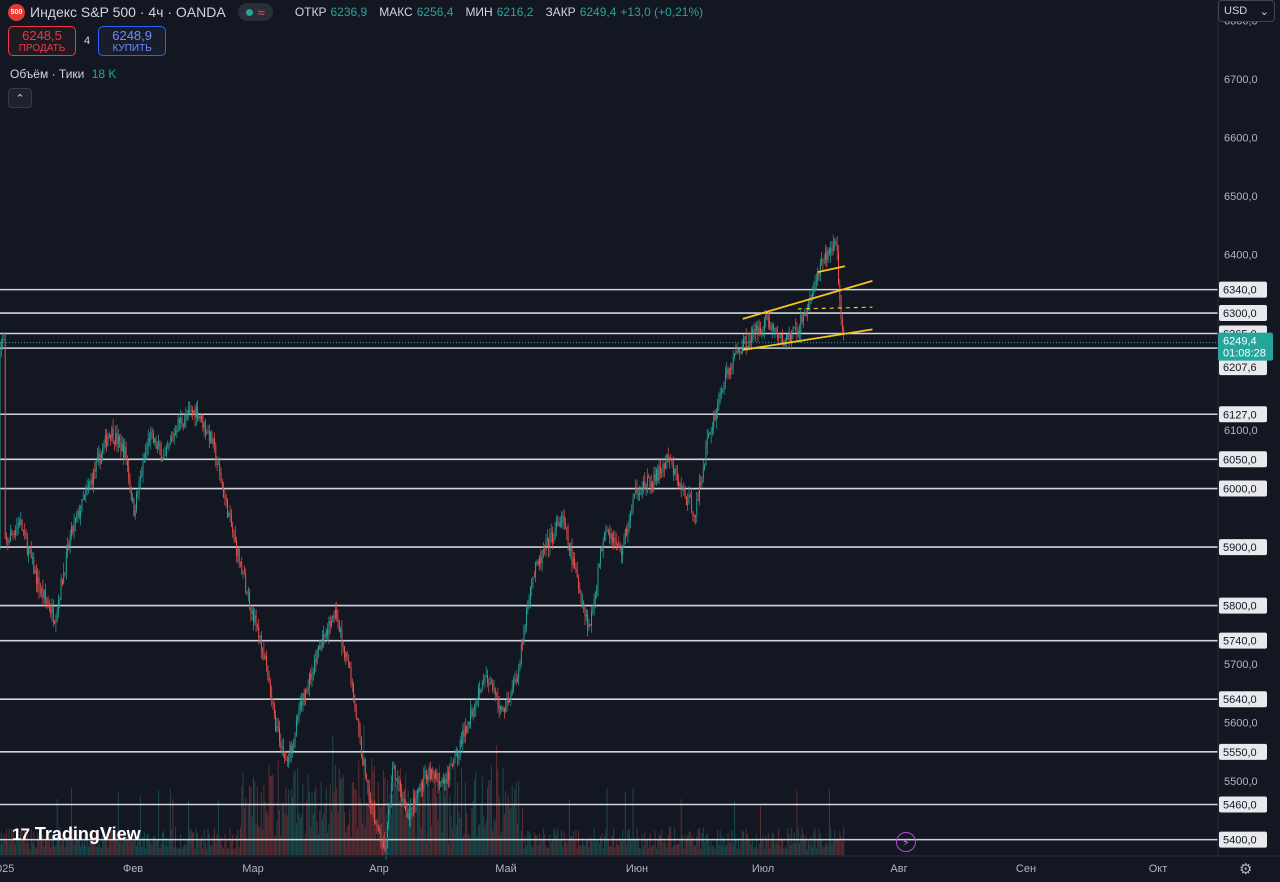 The height and width of the screenshot is (882, 1280). I want to click on level-label-bg, so click(1243, 414).